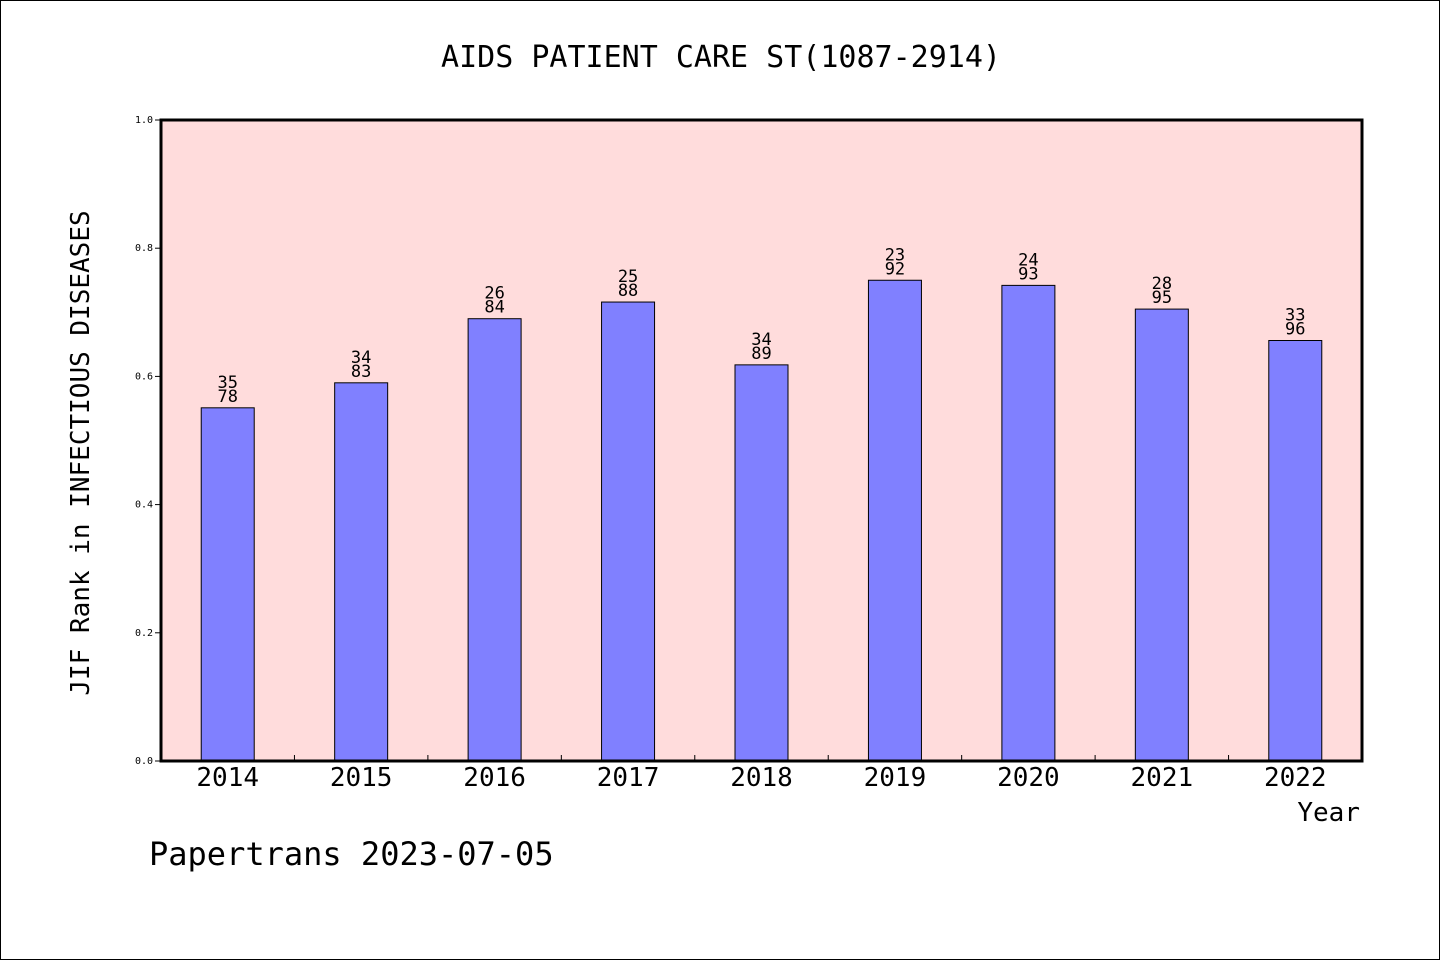 The image size is (1440, 960). What do you see at coordinates (1161, 535) in the screenshot?
I see `bar-2021` at bounding box center [1161, 535].